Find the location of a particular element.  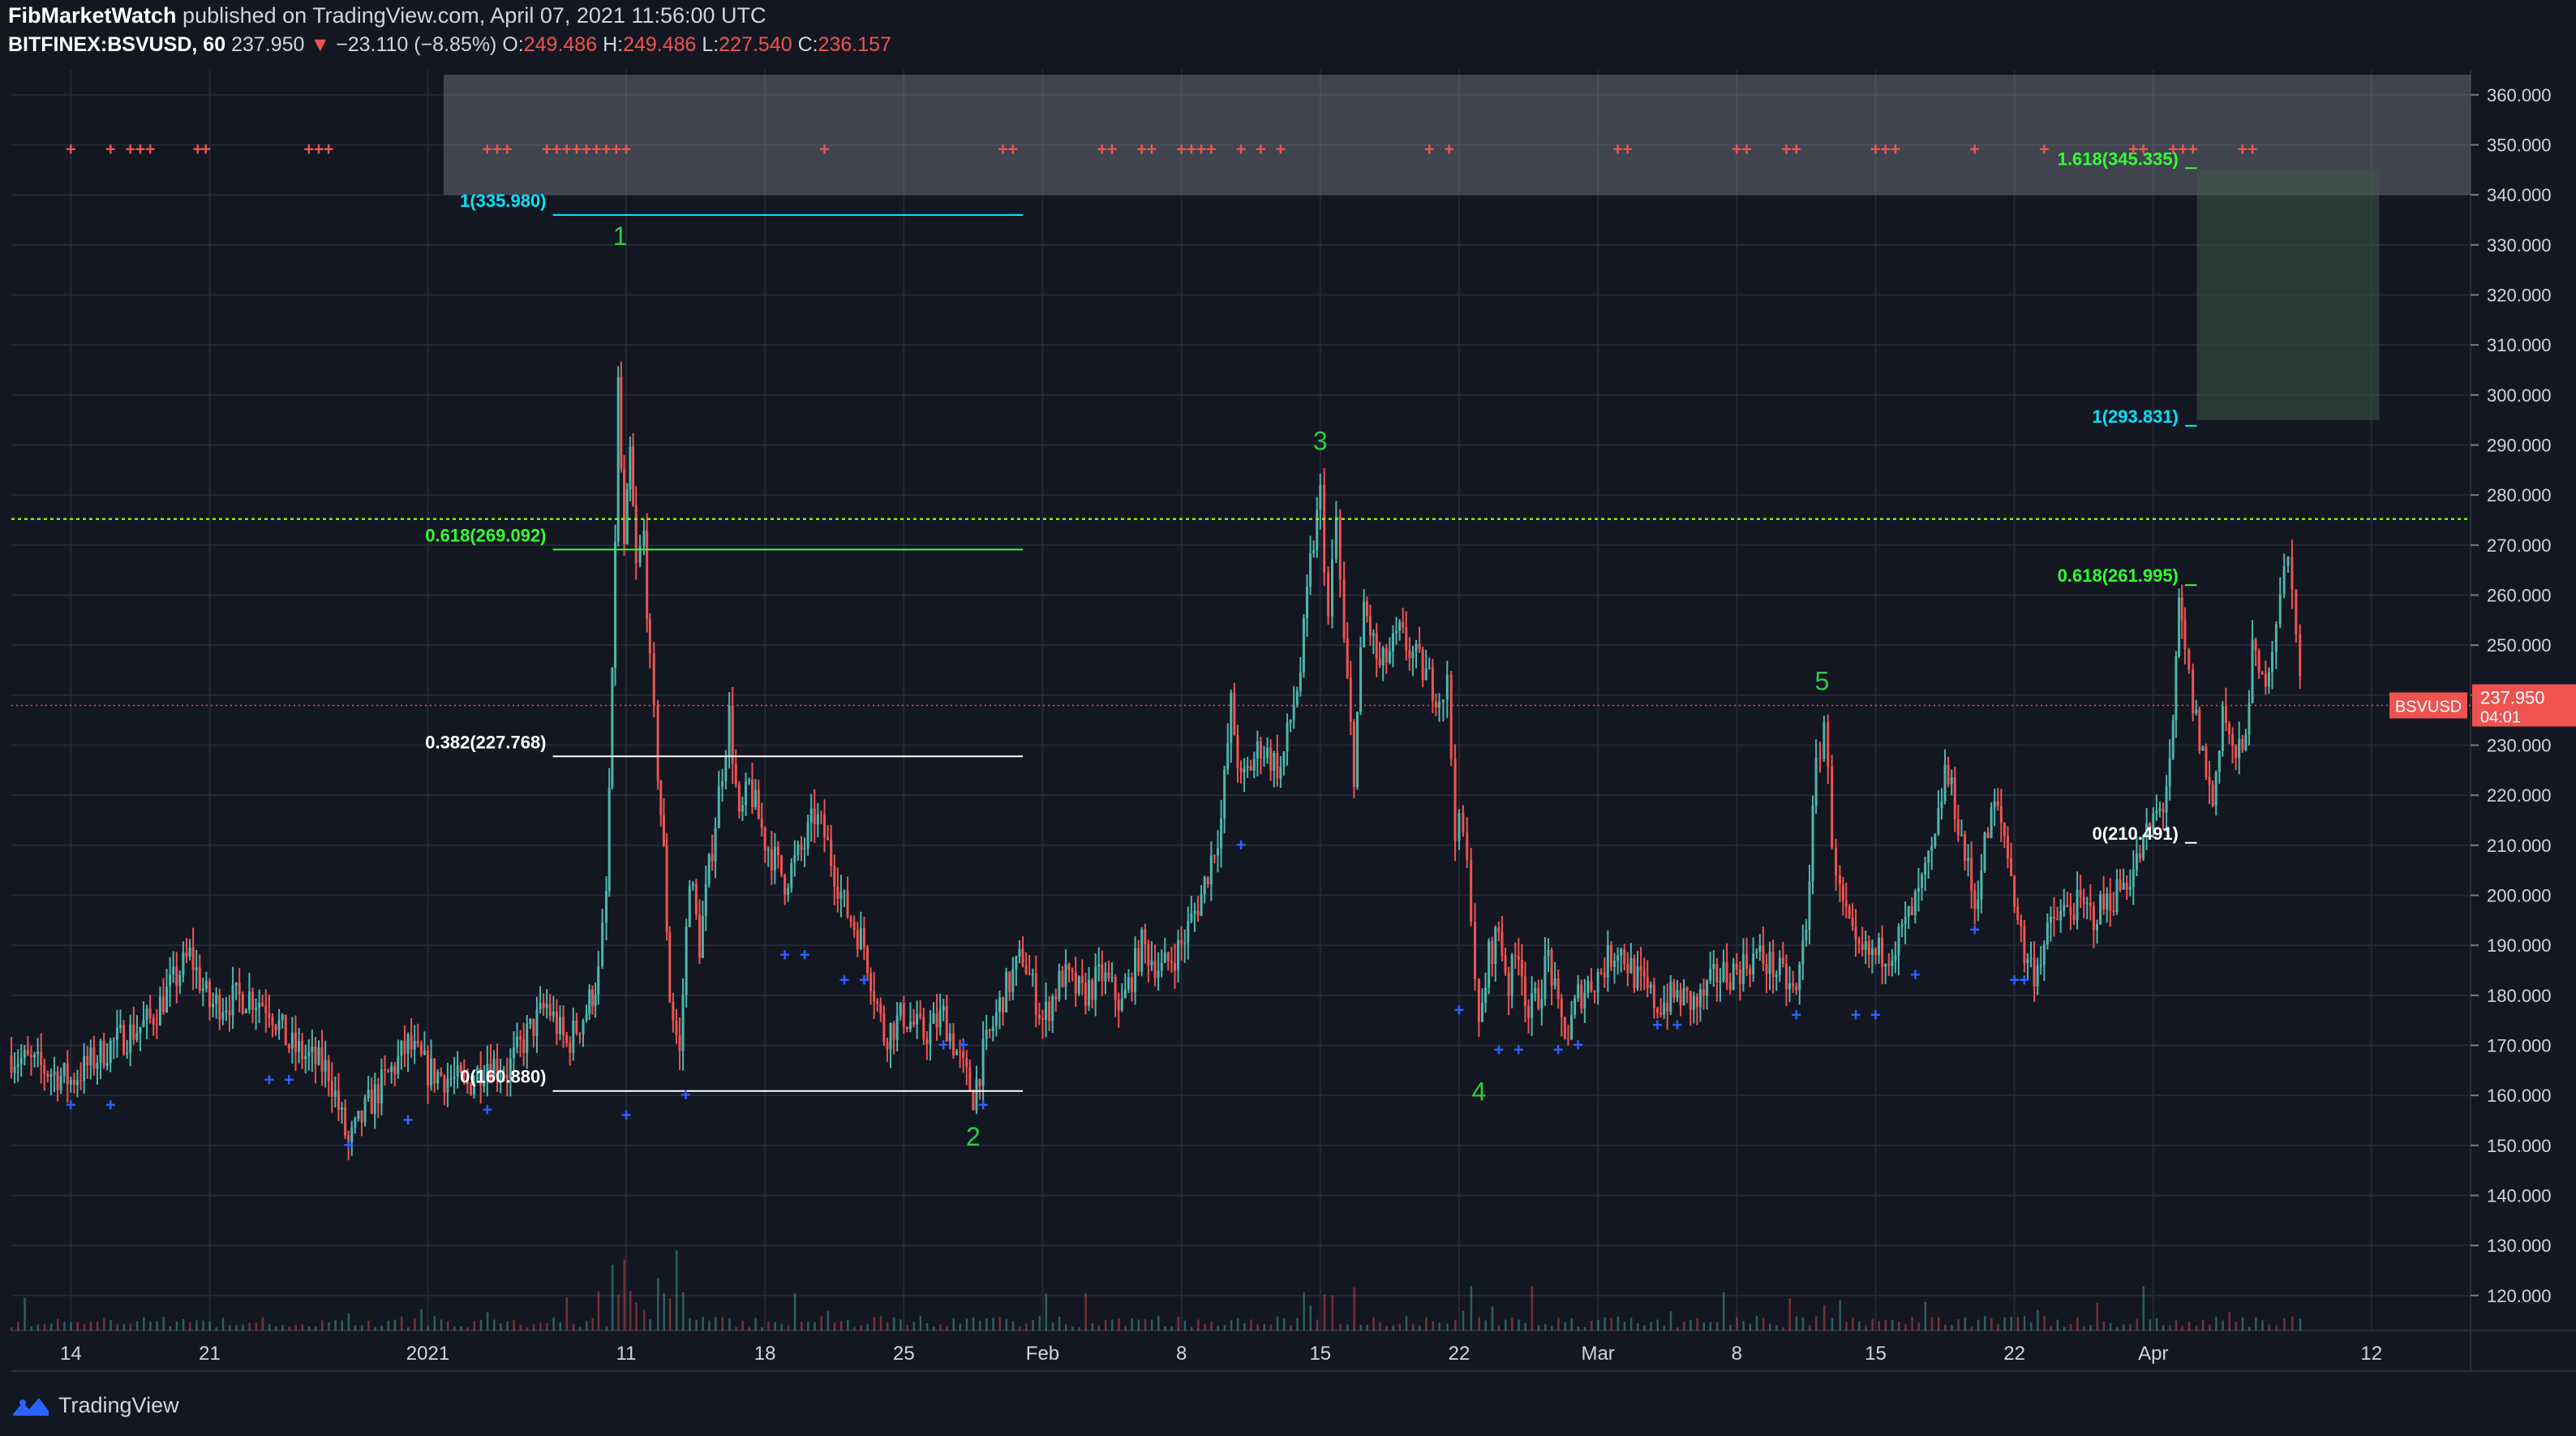

fib-level-label: 0(210.491) is located at coordinates (2135, 833).